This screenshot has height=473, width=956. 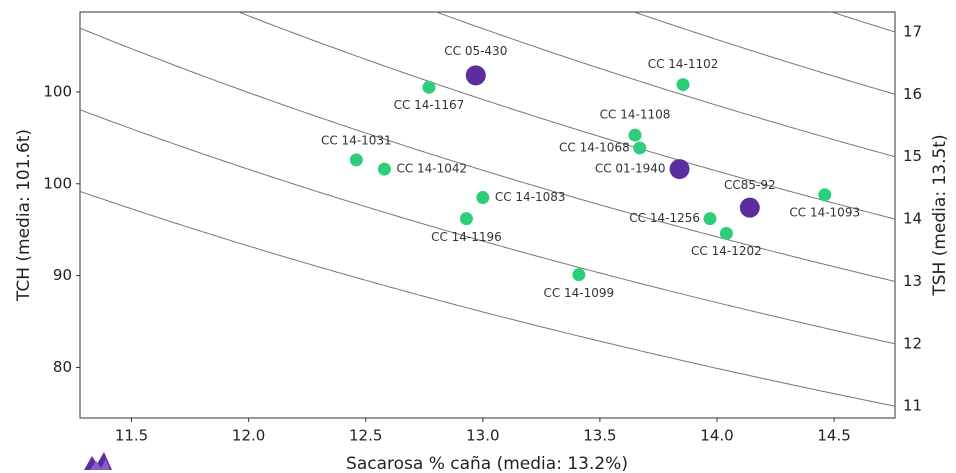 What do you see at coordinates (356, 140) in the screenshot?
I see `point-label: CC 14-1031` at bounding box center [356, 140].